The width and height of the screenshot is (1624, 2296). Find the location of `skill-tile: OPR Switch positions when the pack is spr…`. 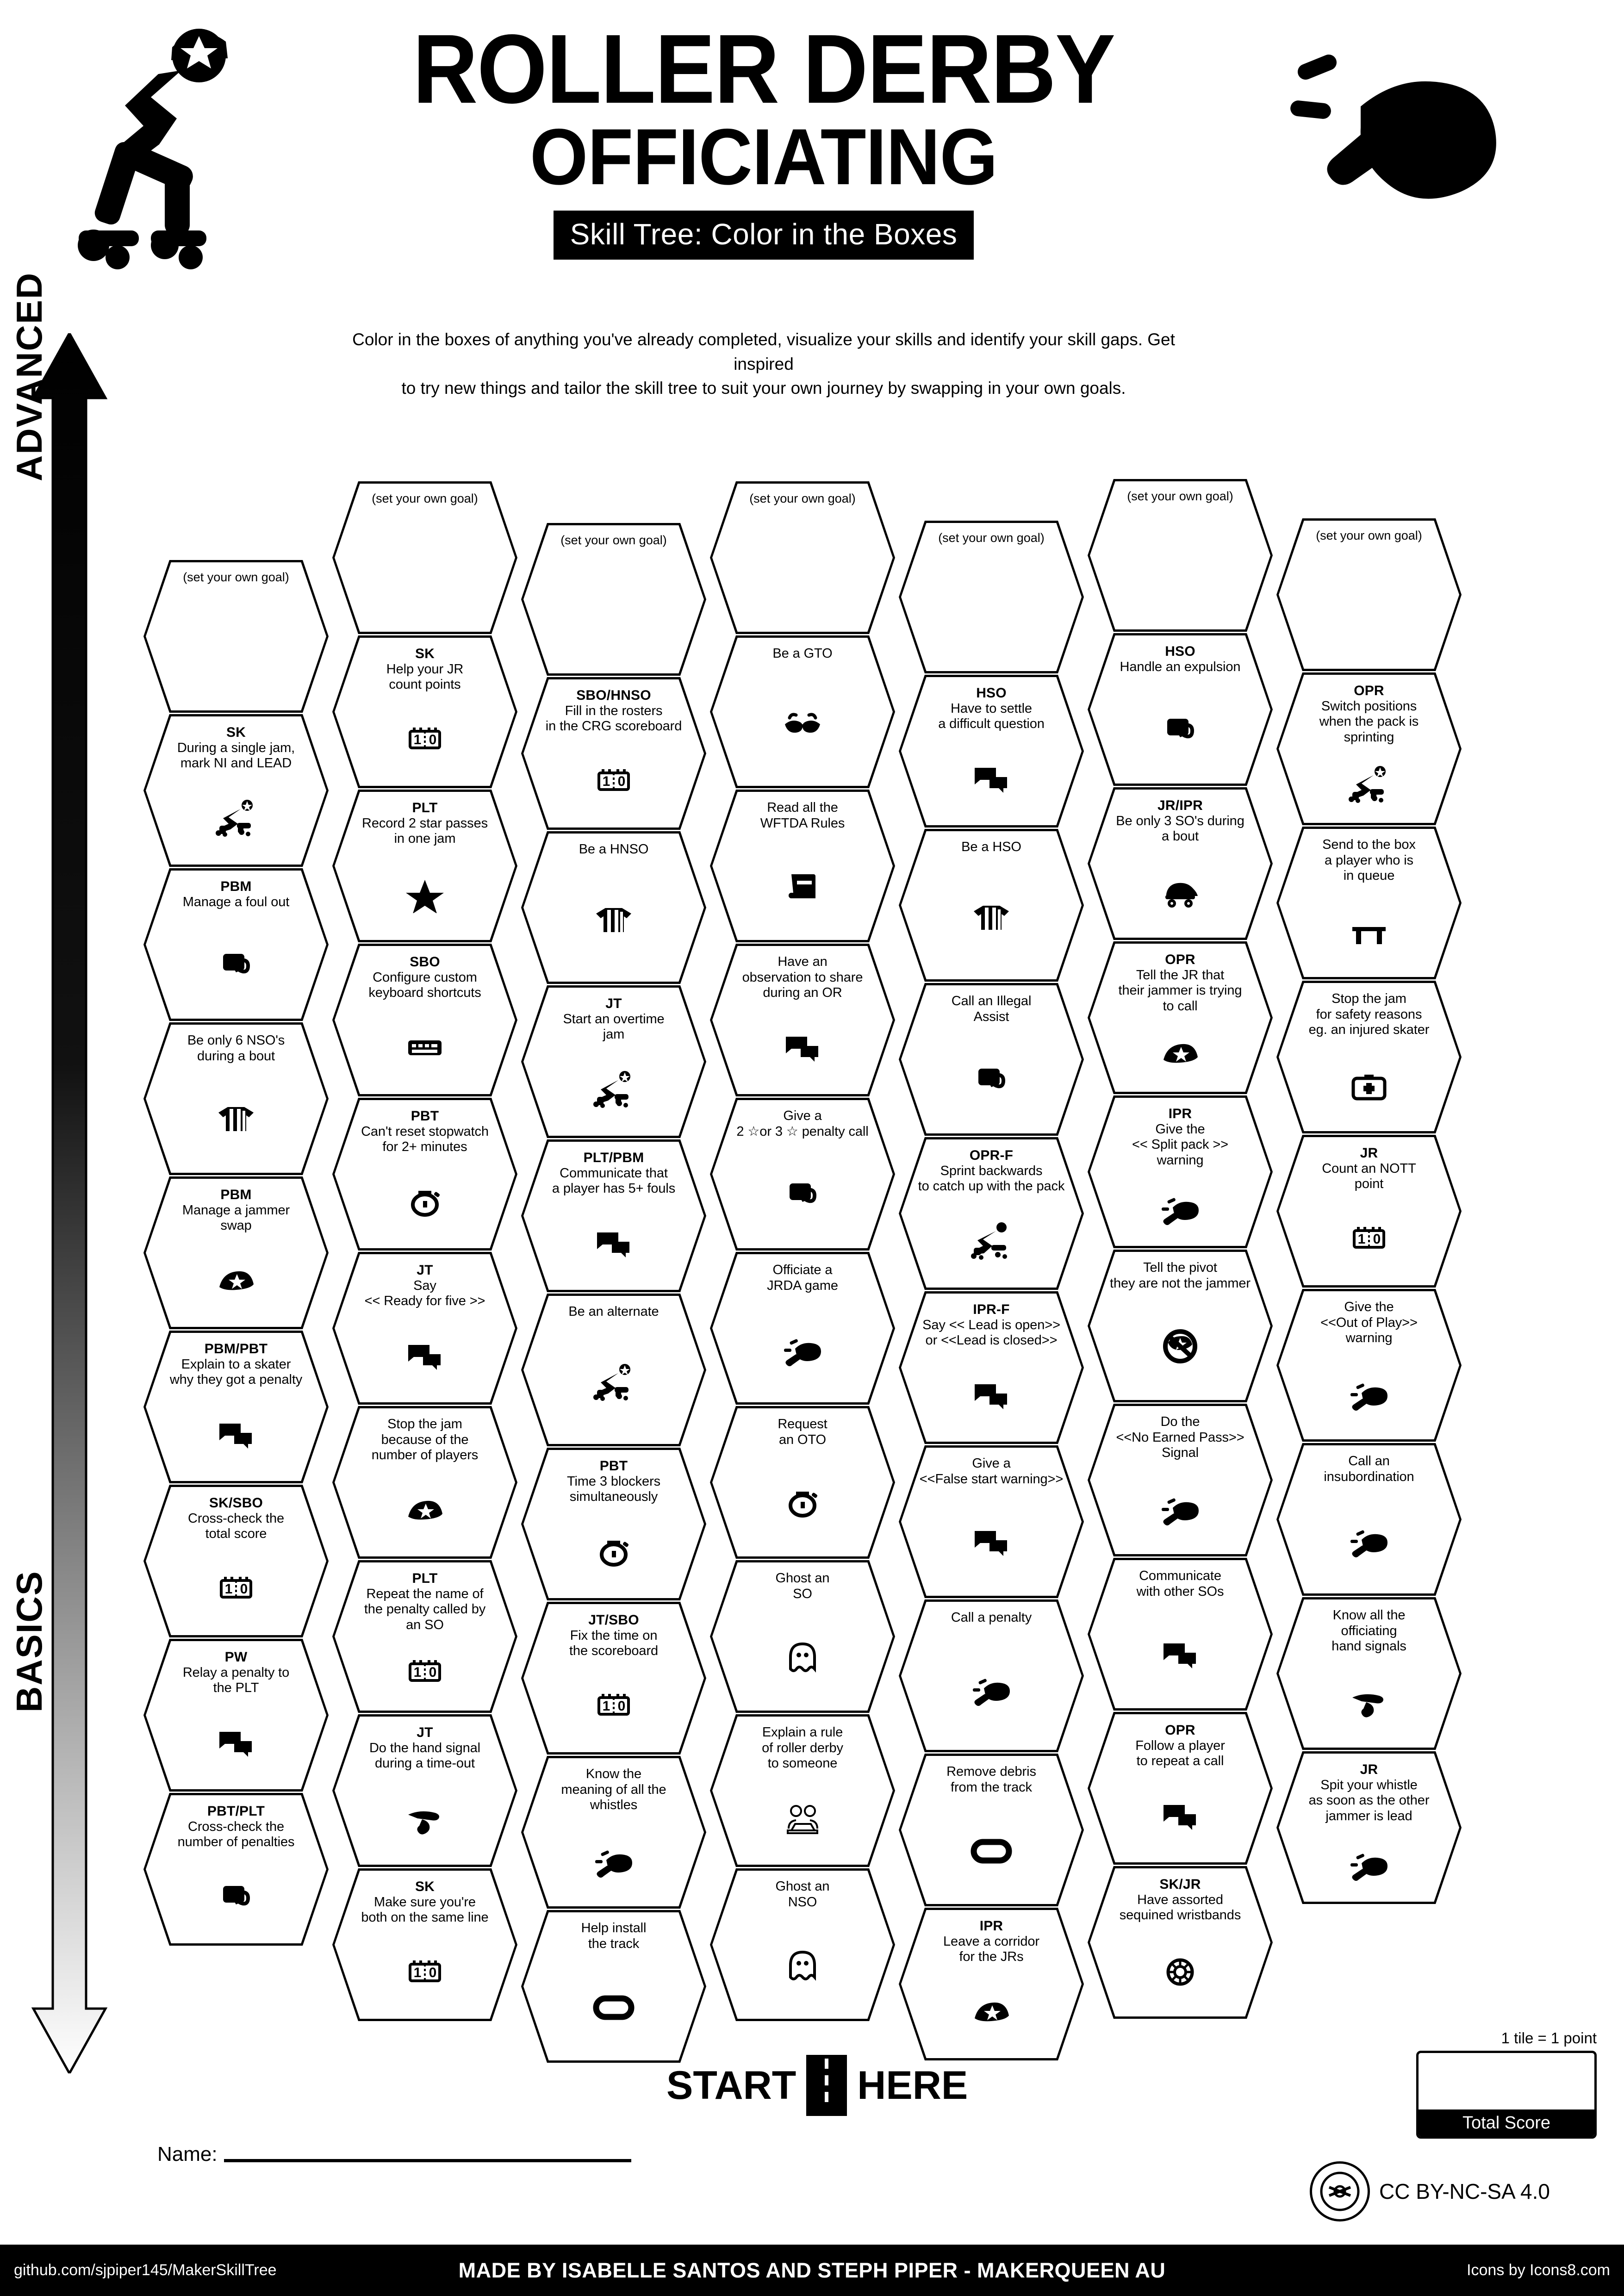

skill-tile: OPR Switch positions when the pack is spr… is located at coordinates (1369, 748).